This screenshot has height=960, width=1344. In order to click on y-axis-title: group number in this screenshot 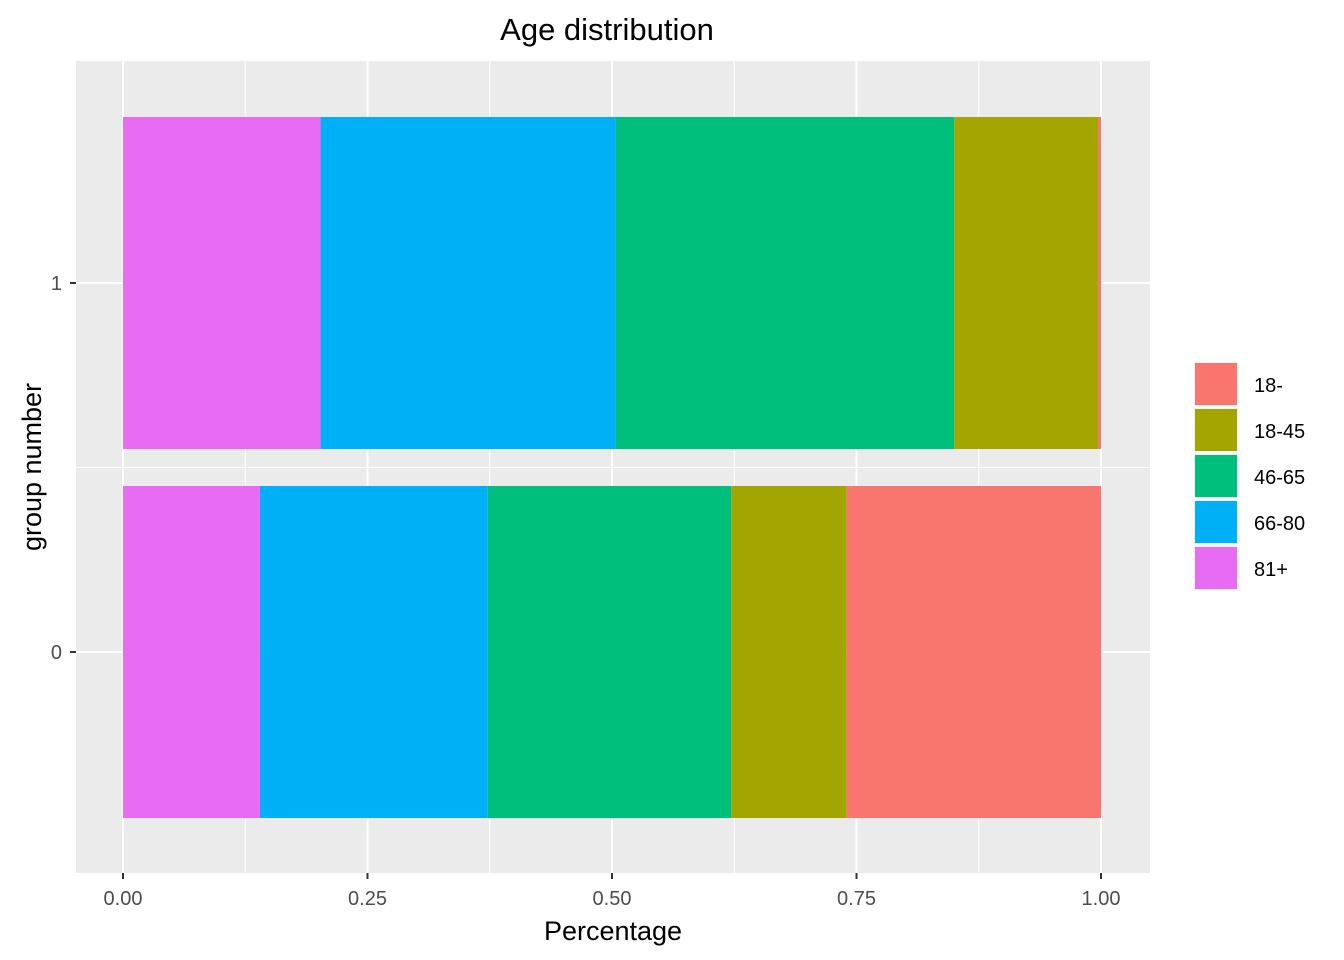, I will do `click(32, 467)`.